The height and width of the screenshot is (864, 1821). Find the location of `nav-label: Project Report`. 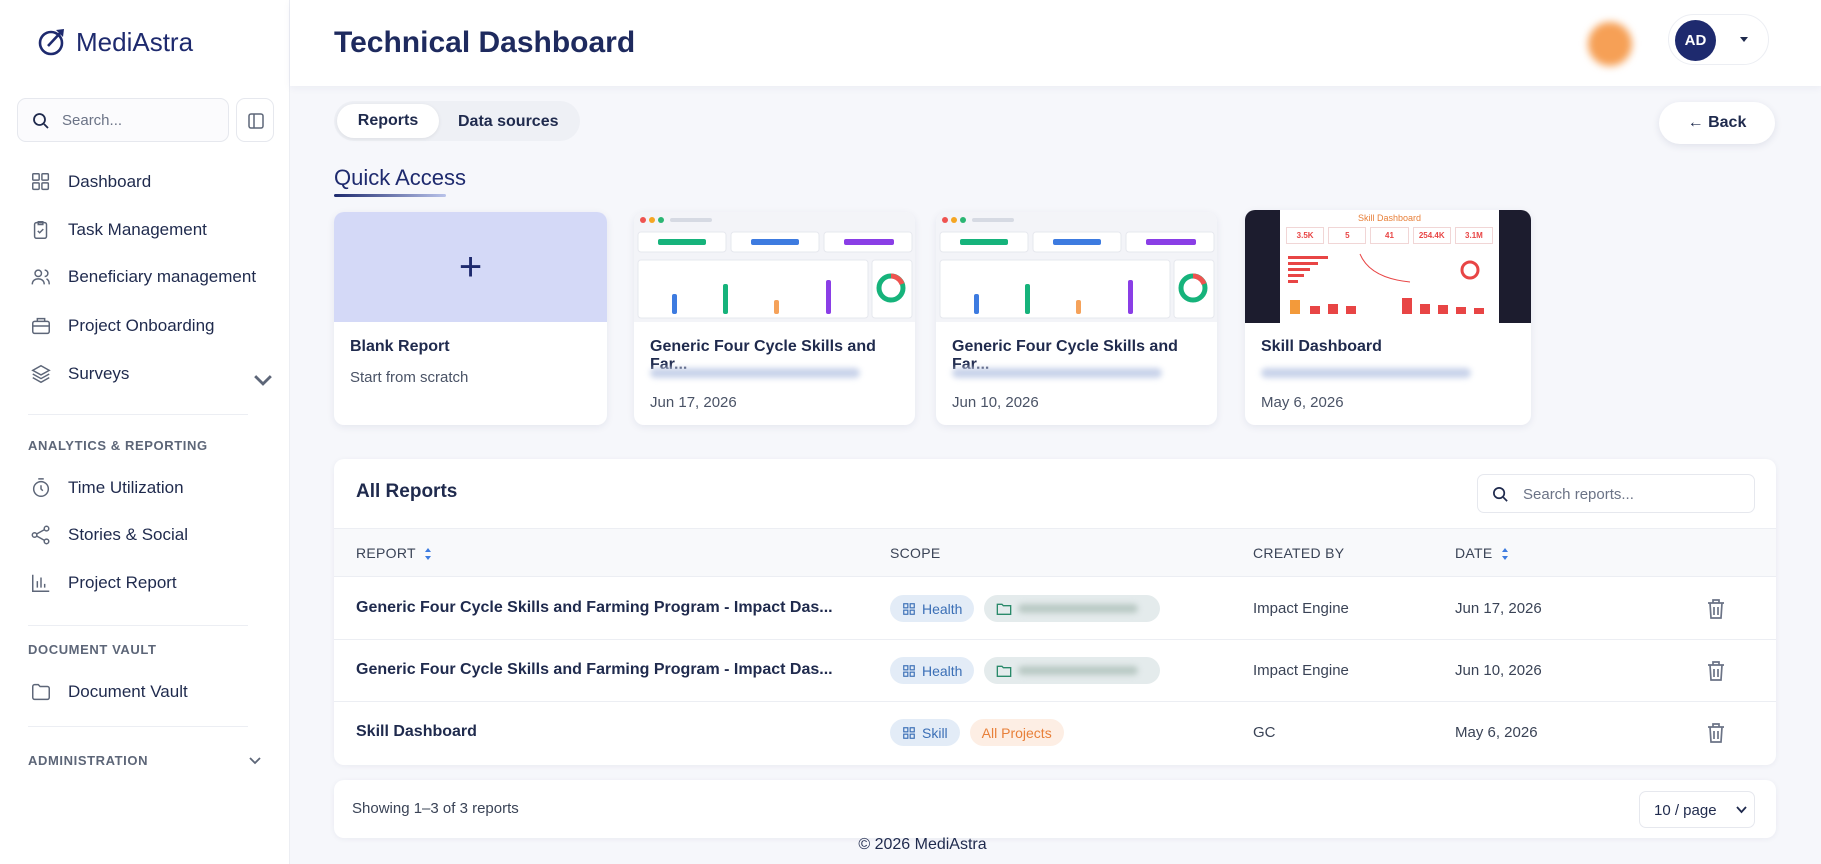

nav-label: Project Report is located at coordinates (122, 582).